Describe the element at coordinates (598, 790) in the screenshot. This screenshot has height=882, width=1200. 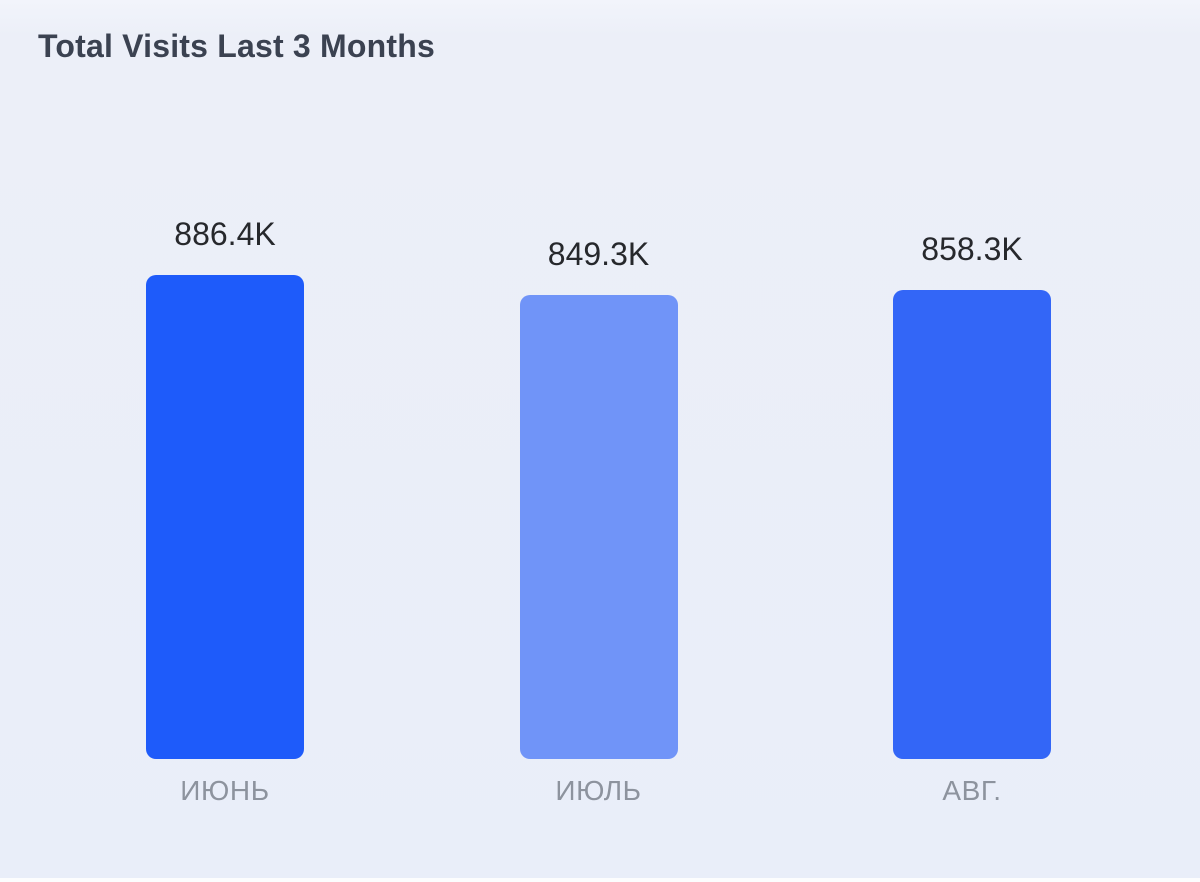
I see `bar-category-label: ИЮЛЬ` at that location.